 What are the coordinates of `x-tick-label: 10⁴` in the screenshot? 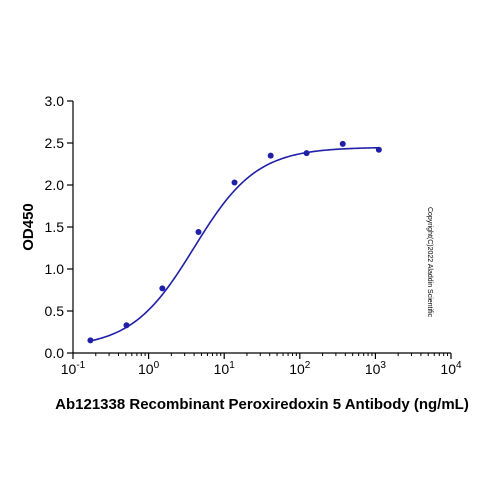 It's located at (451, 368).